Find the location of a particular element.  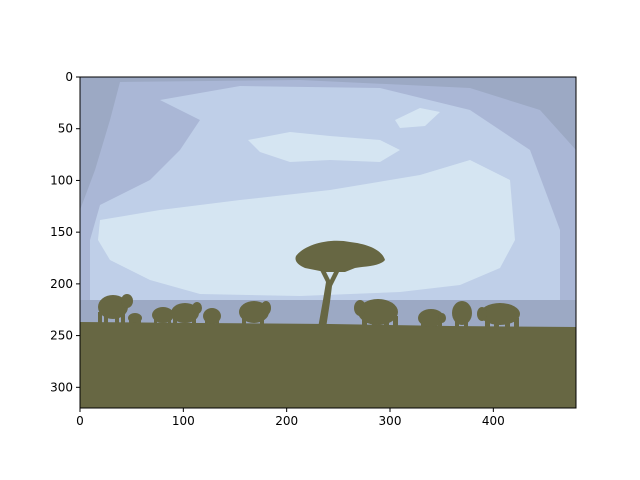

y-axis: 0 50 100 150 200 250 300 is located at coordinates (65, 232).